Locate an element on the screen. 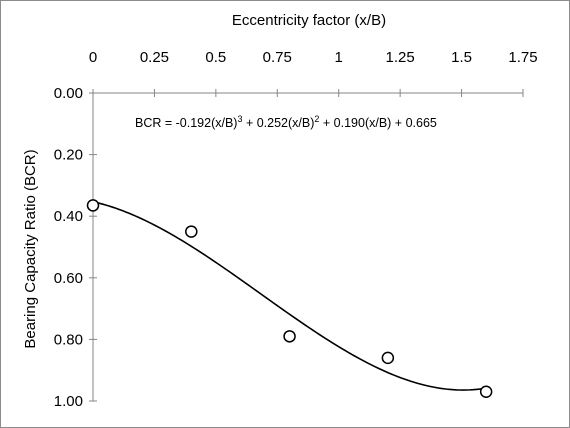 The image size is (570, 428). x-tick-label: 1.75 is located at coordinates (522, 57).